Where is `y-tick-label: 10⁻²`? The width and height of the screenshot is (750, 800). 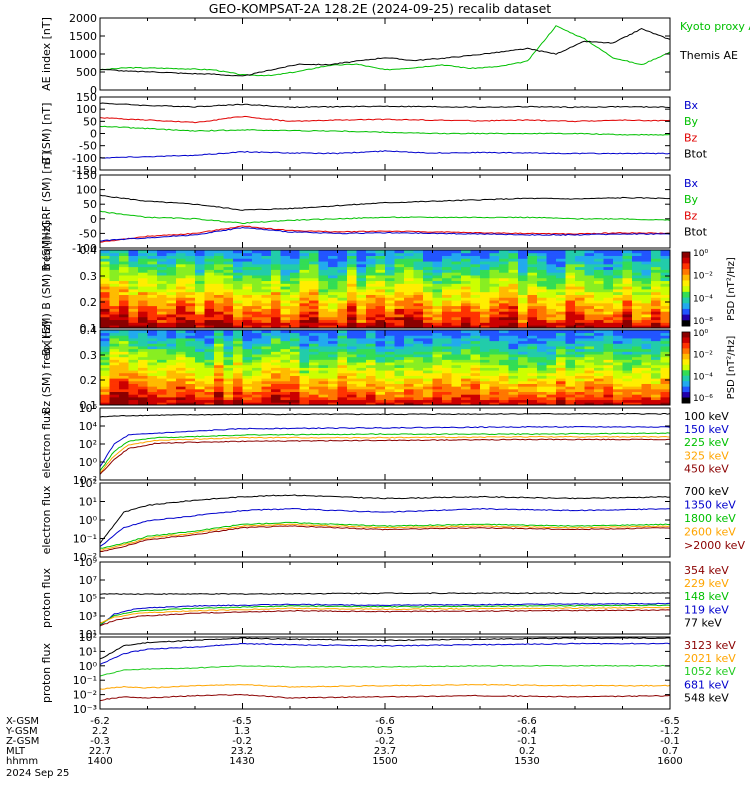 y-tick-label: 10⁻² is located at coordinates (85, 695).